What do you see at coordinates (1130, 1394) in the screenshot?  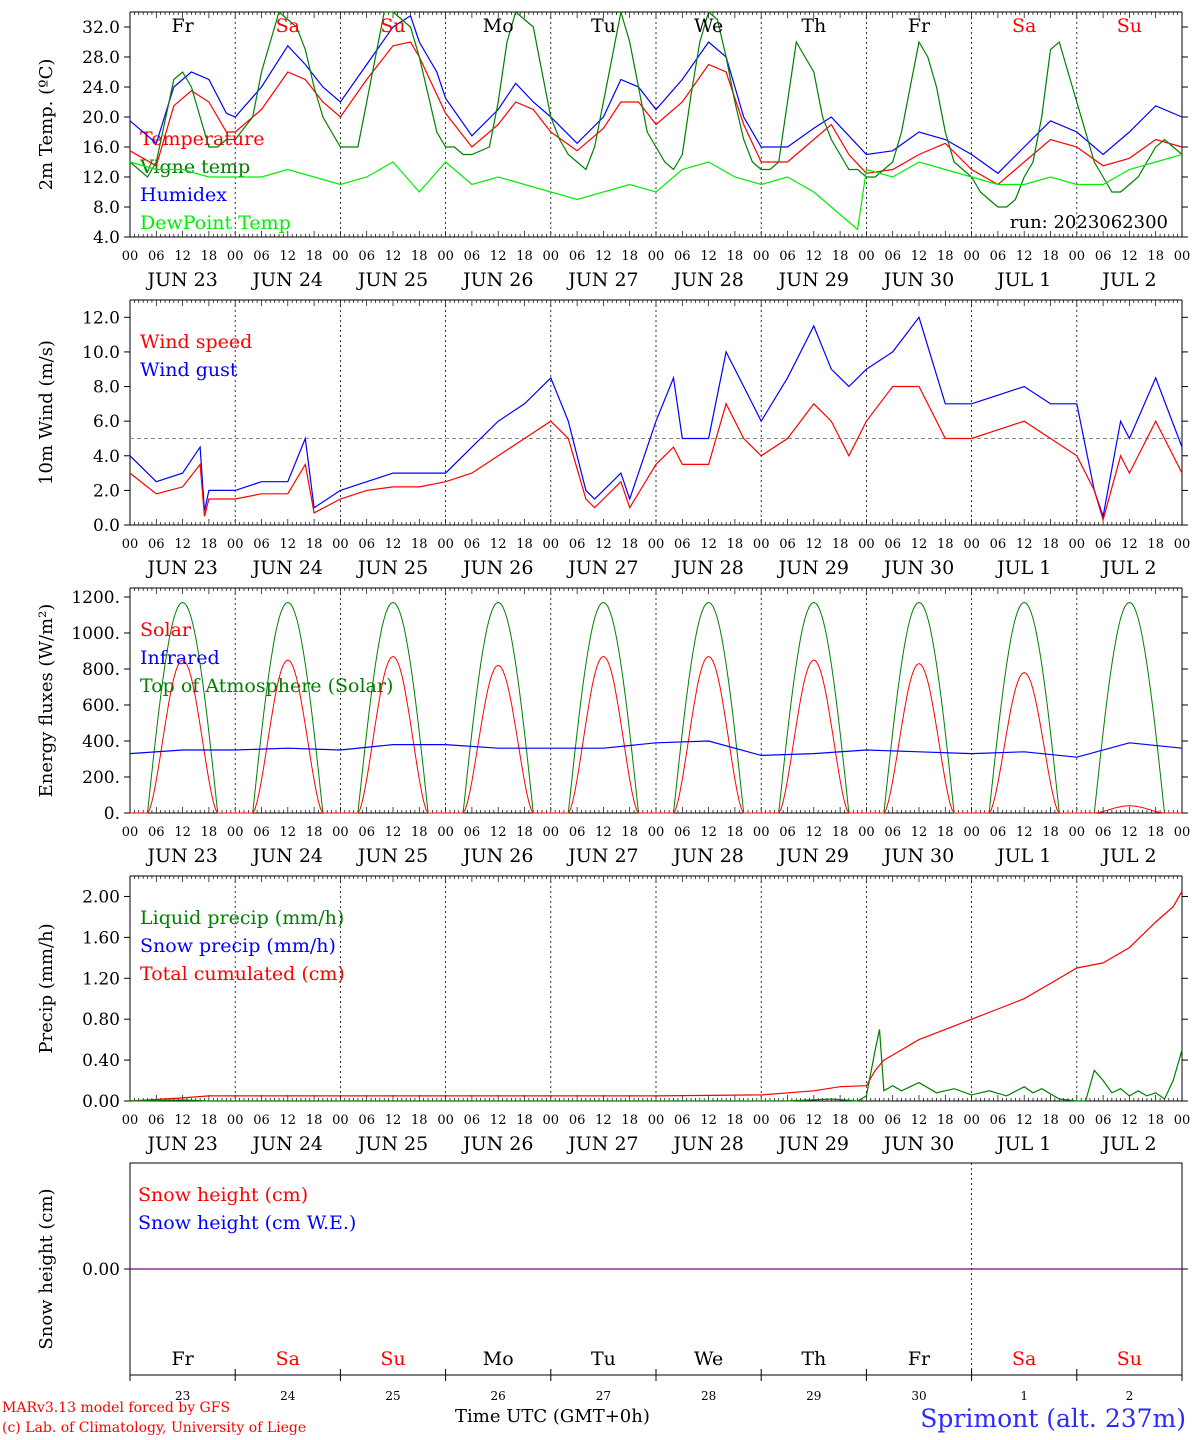 I see `date-label-bottom: 2` at bounding box center [1130, 1394].